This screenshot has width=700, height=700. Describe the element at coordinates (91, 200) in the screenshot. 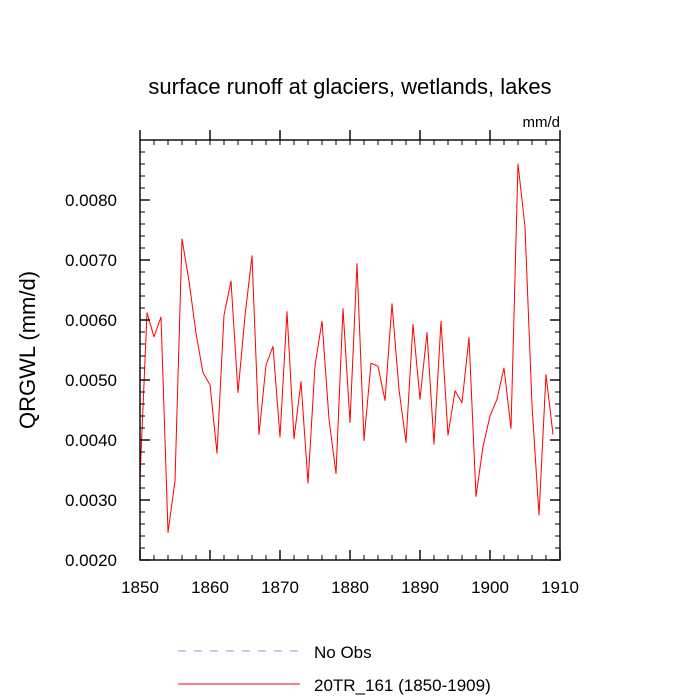

I see `y-tick-label: 0.0080` at that location.